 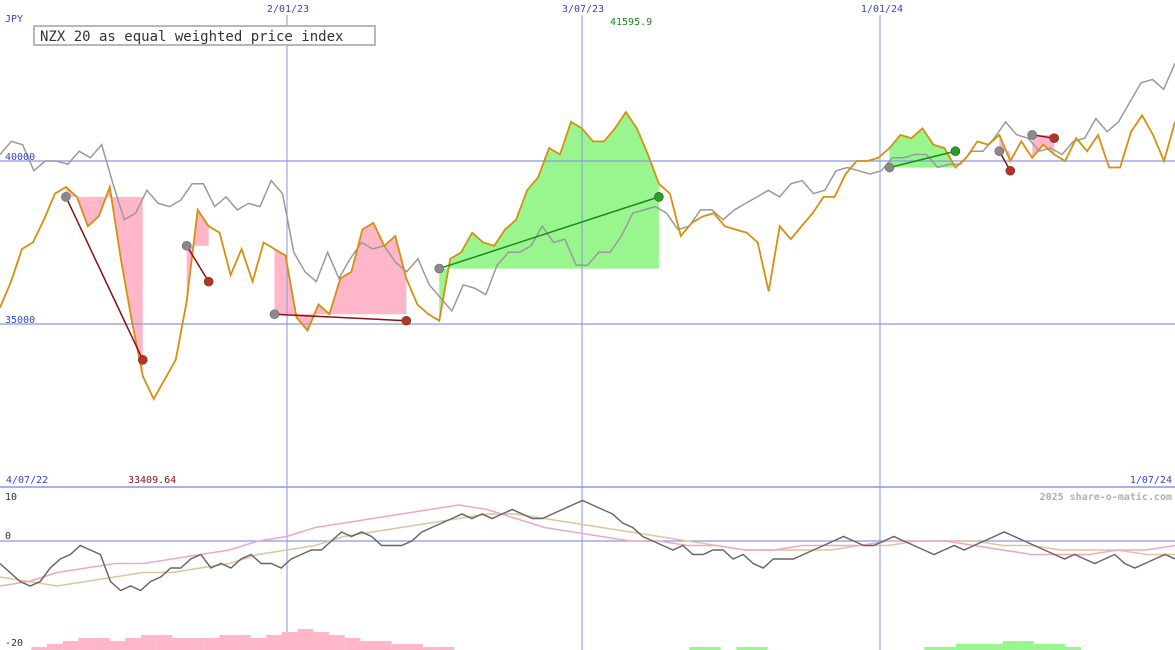 I want to click on osc-y-tick-label-10: 10, so click(x=11, y=497).